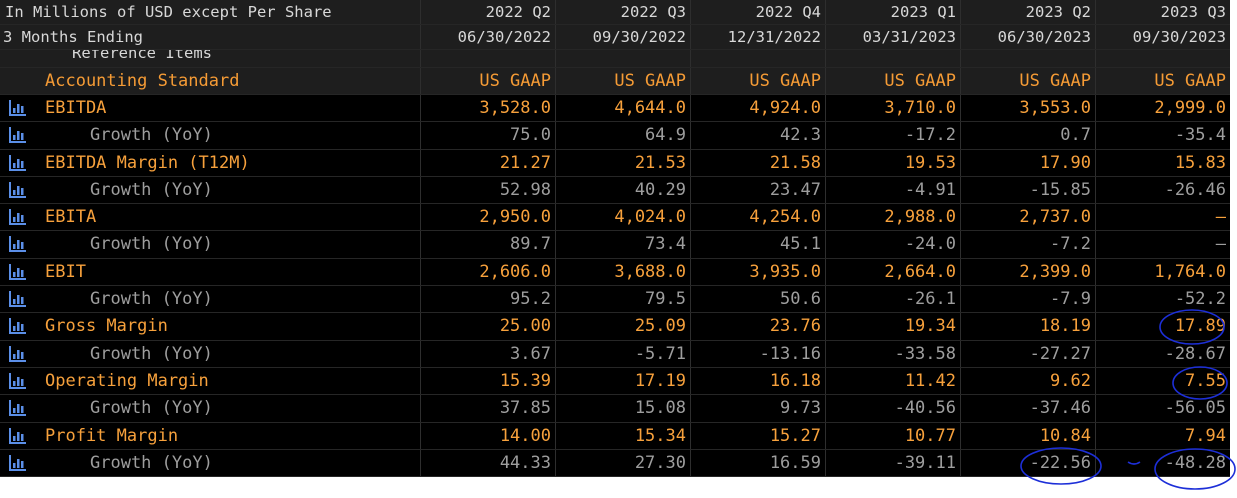 The width and height of the screenshot is (1237, 498). Describe the element at coordinates (71, 217) in the screenshot. I see `row-label: EBITA` at that location.